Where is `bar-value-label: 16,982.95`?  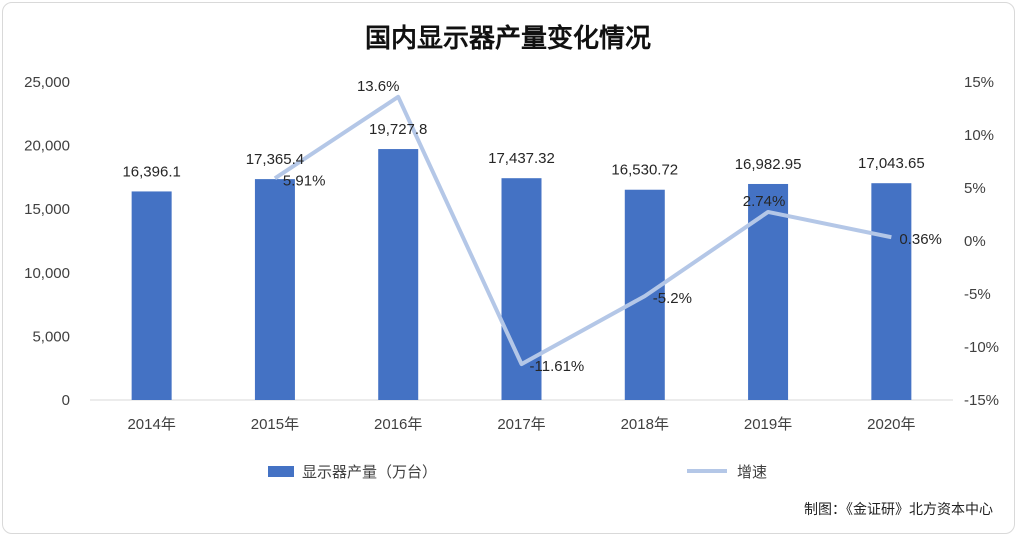 bar-value-label: 16,982.95 is located at coordinates (768, 164).